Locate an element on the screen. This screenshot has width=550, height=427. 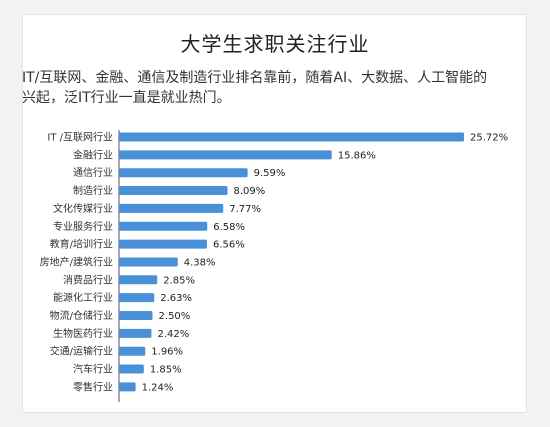
value-label: 1.24% is located at coordinates (158, 387).